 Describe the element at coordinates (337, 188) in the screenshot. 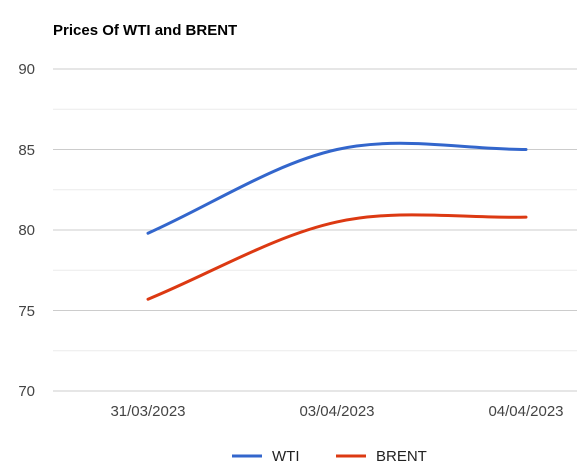

I see `series-line-wti` at that location.